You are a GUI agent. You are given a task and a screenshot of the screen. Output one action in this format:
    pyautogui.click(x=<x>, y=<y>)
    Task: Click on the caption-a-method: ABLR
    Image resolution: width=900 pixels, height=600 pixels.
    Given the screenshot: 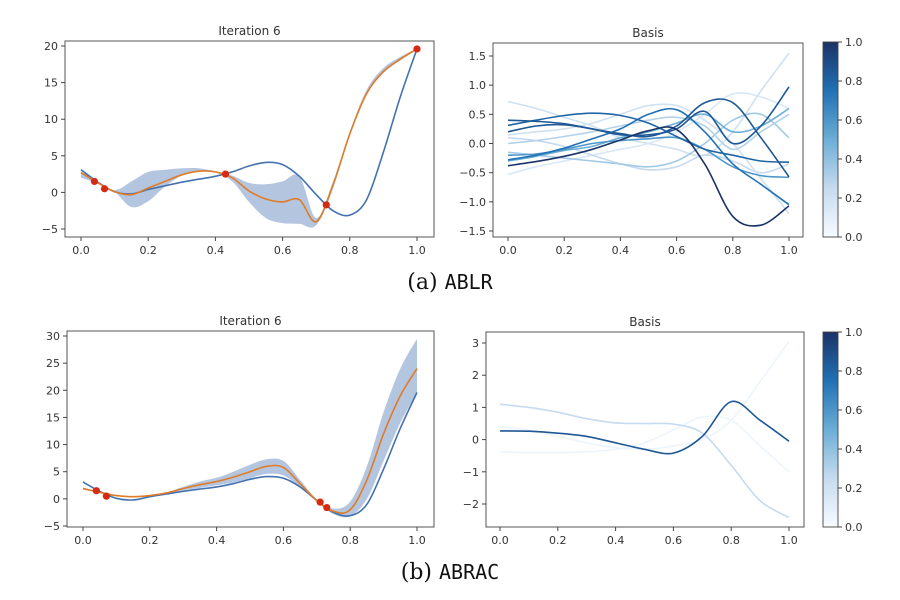 What is the action you would take?
    pyautogui.click(x=468, y=282)
    